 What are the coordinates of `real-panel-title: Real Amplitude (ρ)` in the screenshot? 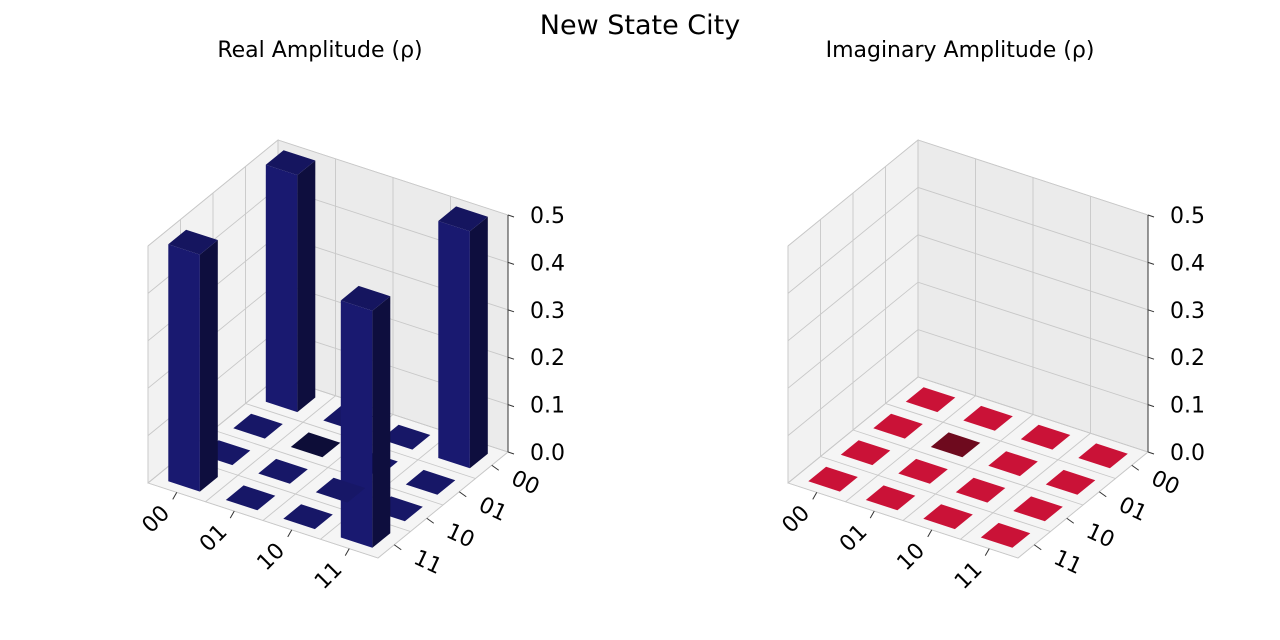 It's located at (319, 50).